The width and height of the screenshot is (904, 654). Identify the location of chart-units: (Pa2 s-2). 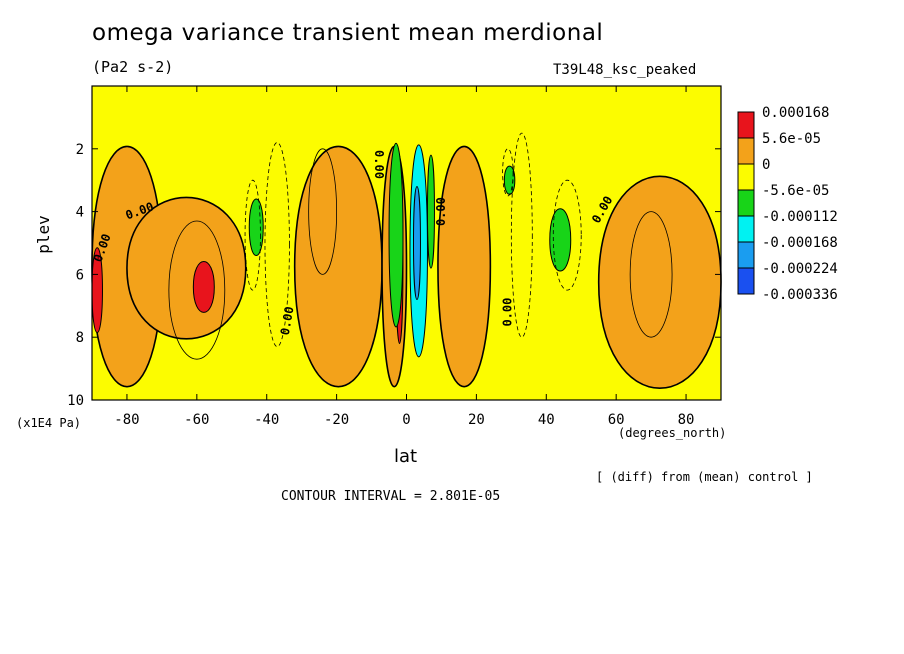
(133, 67).